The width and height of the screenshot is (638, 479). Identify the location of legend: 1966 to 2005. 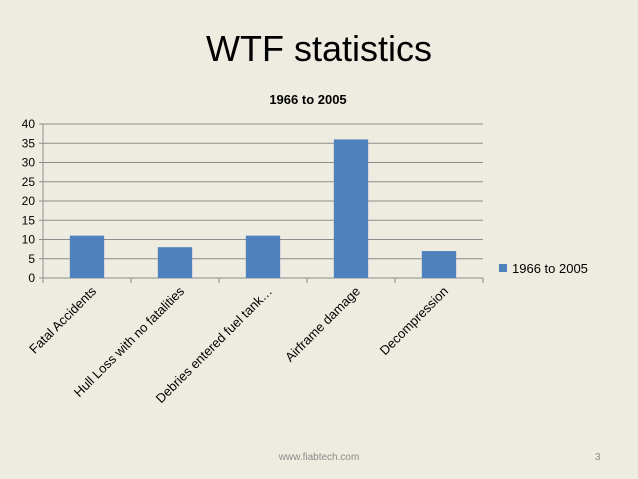
(543, 268).